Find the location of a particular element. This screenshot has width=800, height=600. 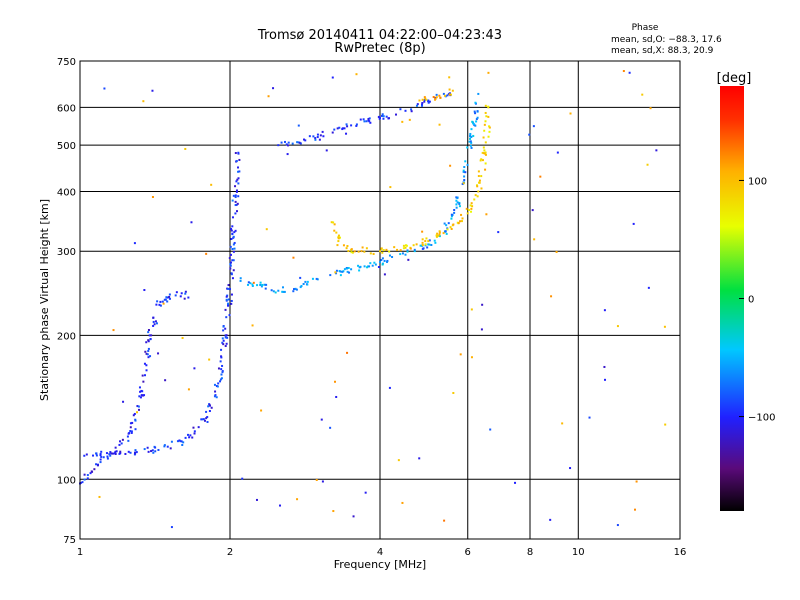

x-tick-label: 4 is located at coordinates (380, 552).